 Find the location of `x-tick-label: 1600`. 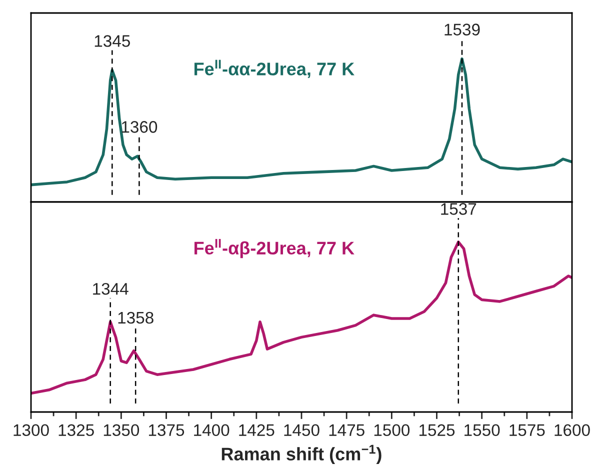

x-tick-label: 1600 is located at coordinates (572, 430).